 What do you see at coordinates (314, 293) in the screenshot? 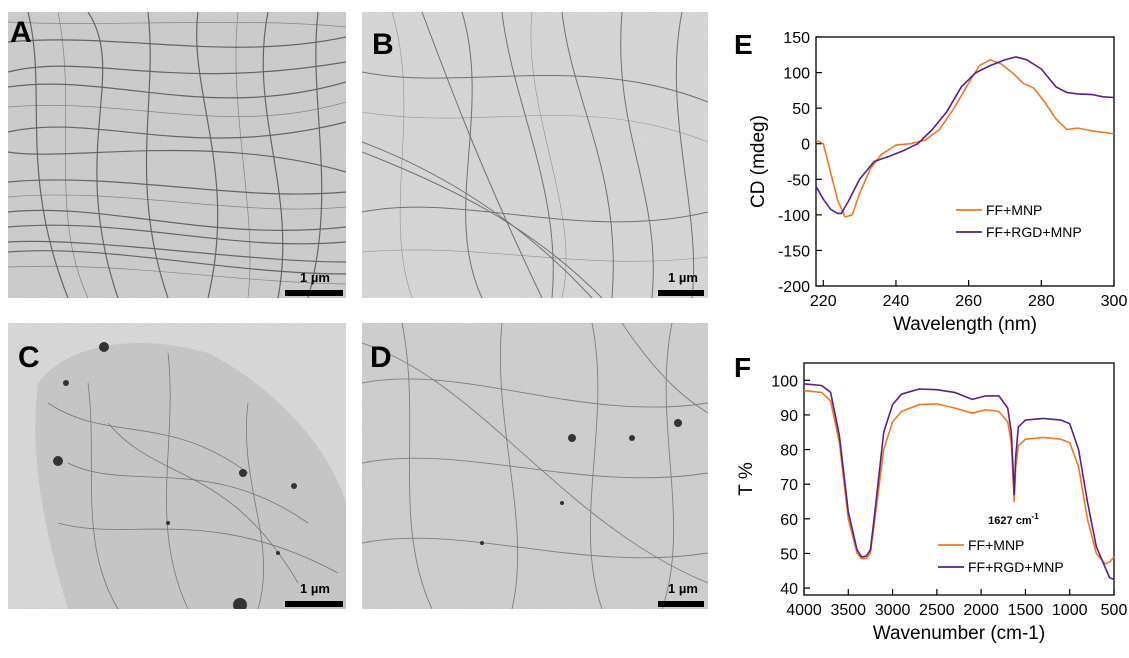
I see `scale-bar-a` at bounding box center [314, 293].